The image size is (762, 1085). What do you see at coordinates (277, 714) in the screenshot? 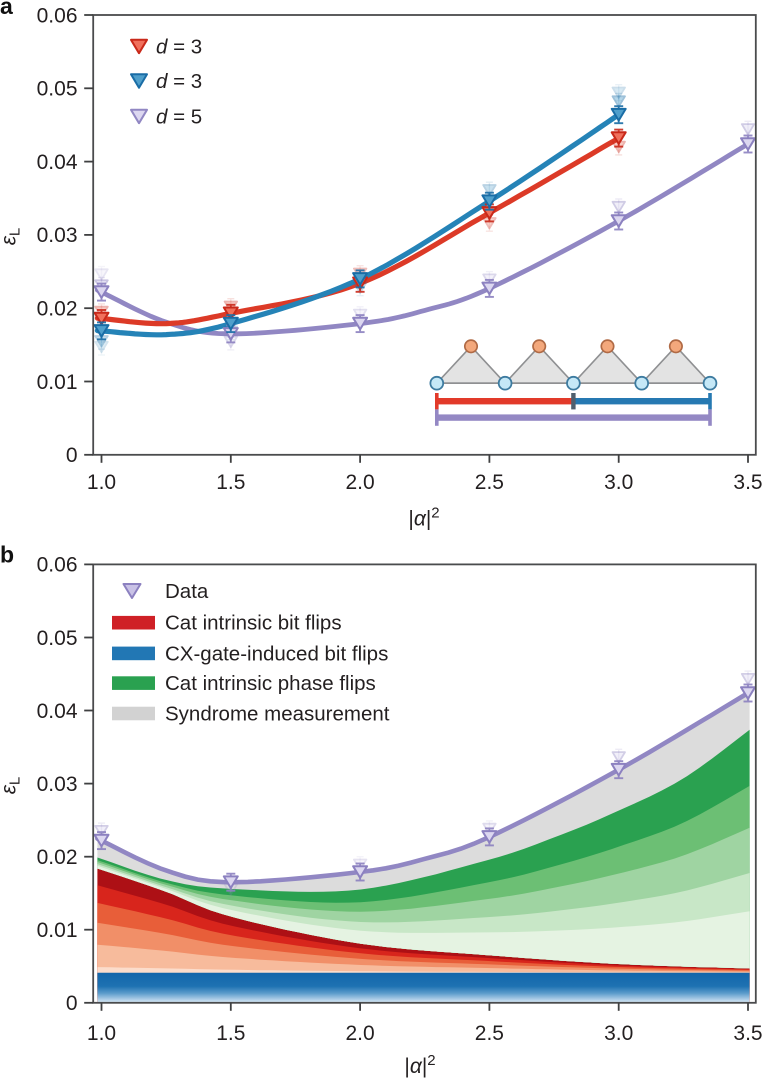
I see `svg-text: Syndrome measurement` at bounding box center [277, 714].